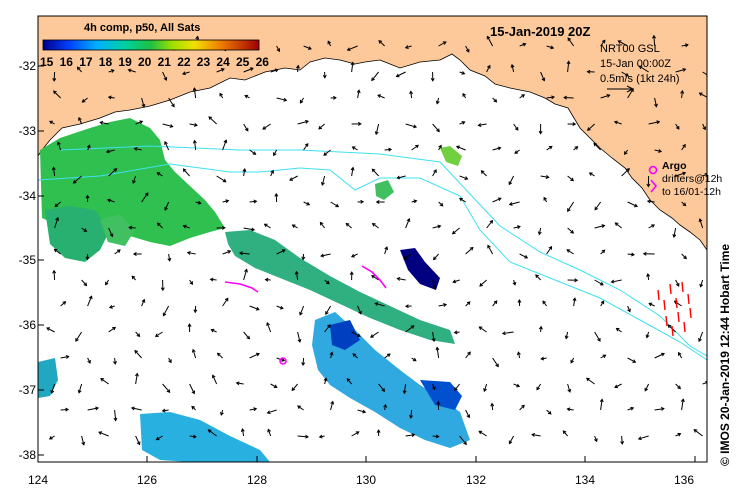 This screenshot has height=496, width=749. I want to click on y-tick-label: -38, so click(27, 455).